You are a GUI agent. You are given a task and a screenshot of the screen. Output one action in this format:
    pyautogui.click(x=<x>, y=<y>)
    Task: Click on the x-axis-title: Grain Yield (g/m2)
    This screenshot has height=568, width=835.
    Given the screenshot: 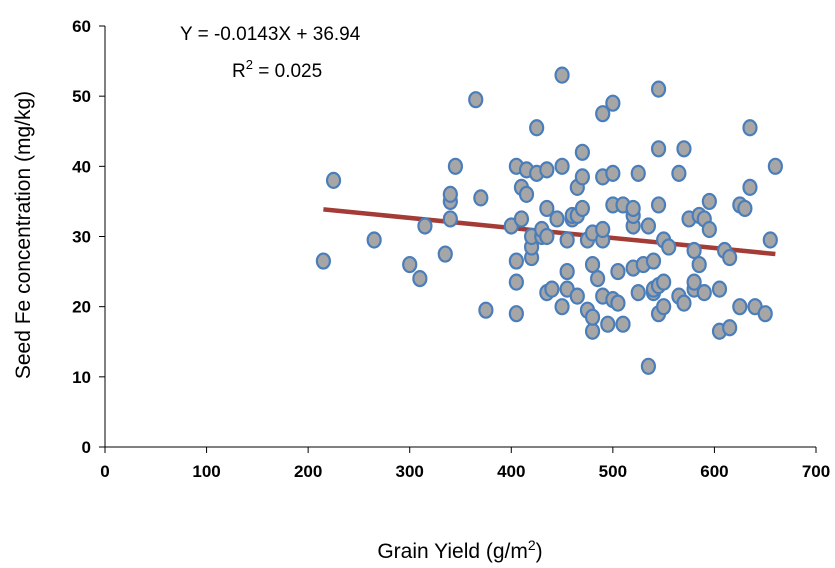 What is the action you would take?
    pyautogui.click(x=459, y=550)
    